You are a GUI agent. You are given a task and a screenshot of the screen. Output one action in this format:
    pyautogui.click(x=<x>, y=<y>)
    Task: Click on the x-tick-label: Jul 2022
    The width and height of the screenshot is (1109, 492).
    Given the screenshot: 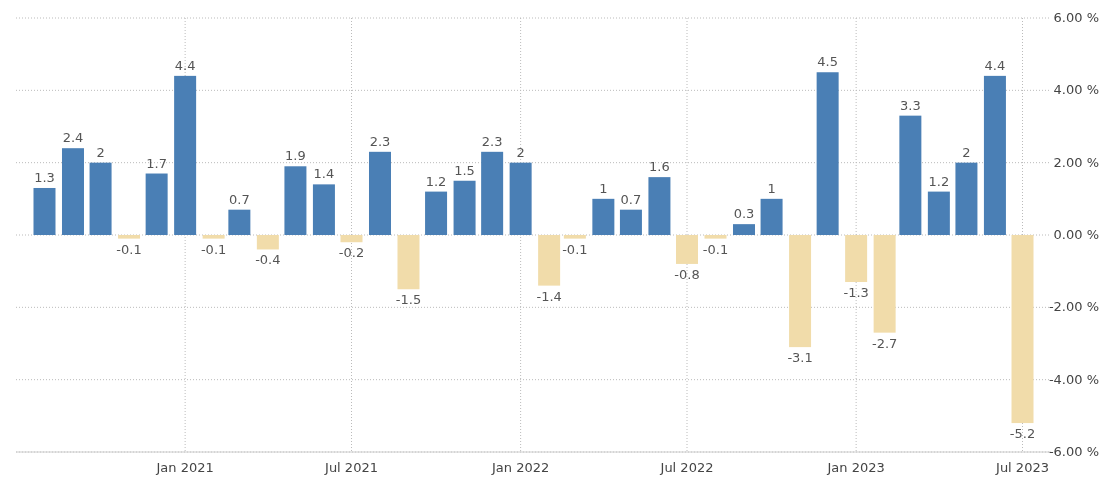 What is the action you would take?
    pyautogui.click(x=686, y=467)
    